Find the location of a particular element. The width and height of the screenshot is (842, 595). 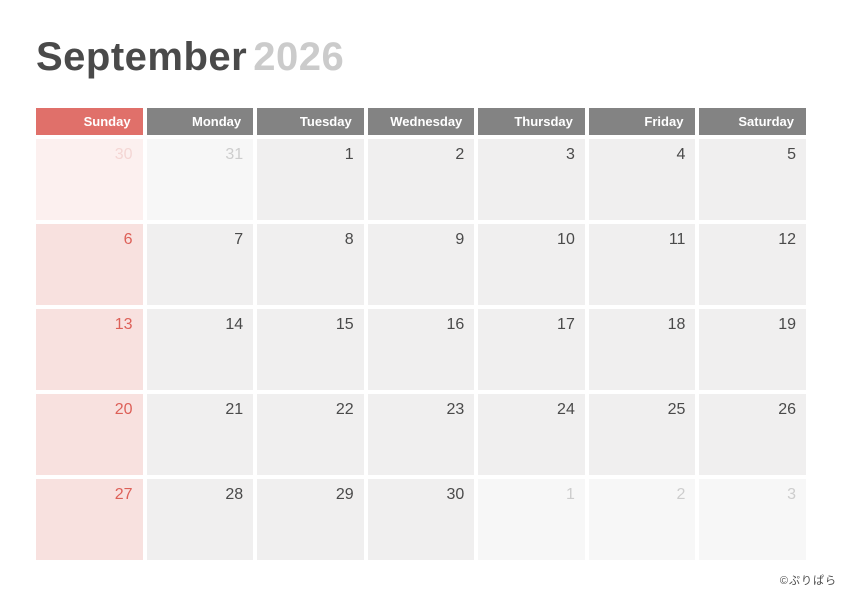

day-number: 22 is located at coordinates (344, 409).